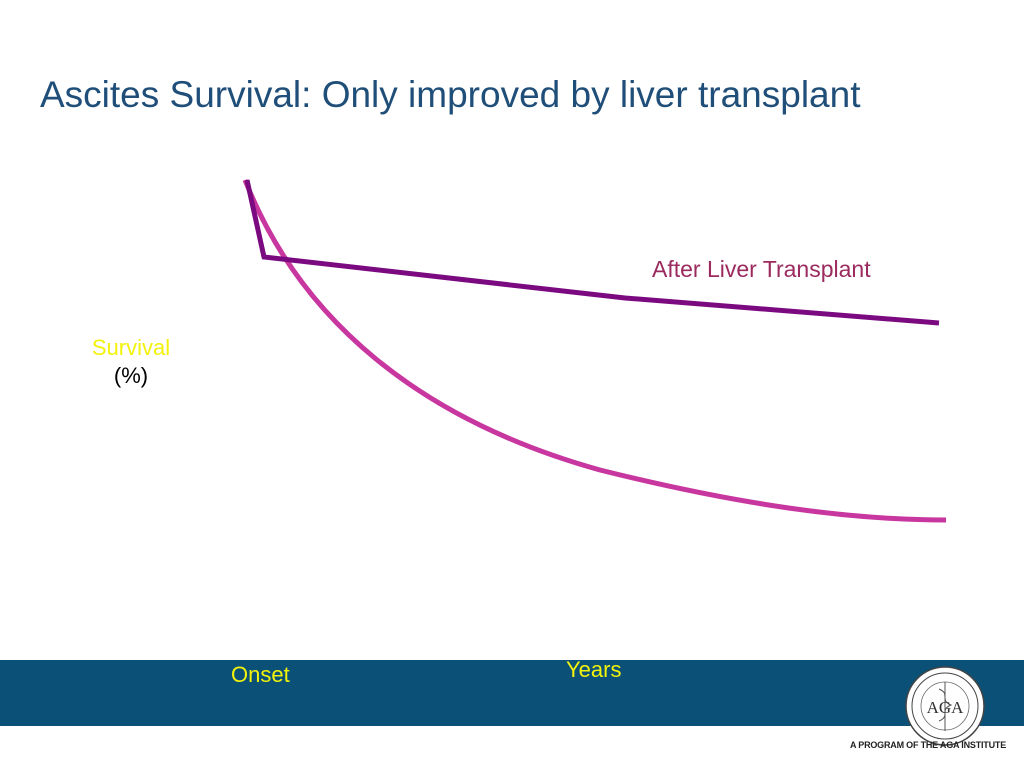 This screenshot has height=768, width=1024. I want to click on x-axis-label: Years, so click(594, 669).